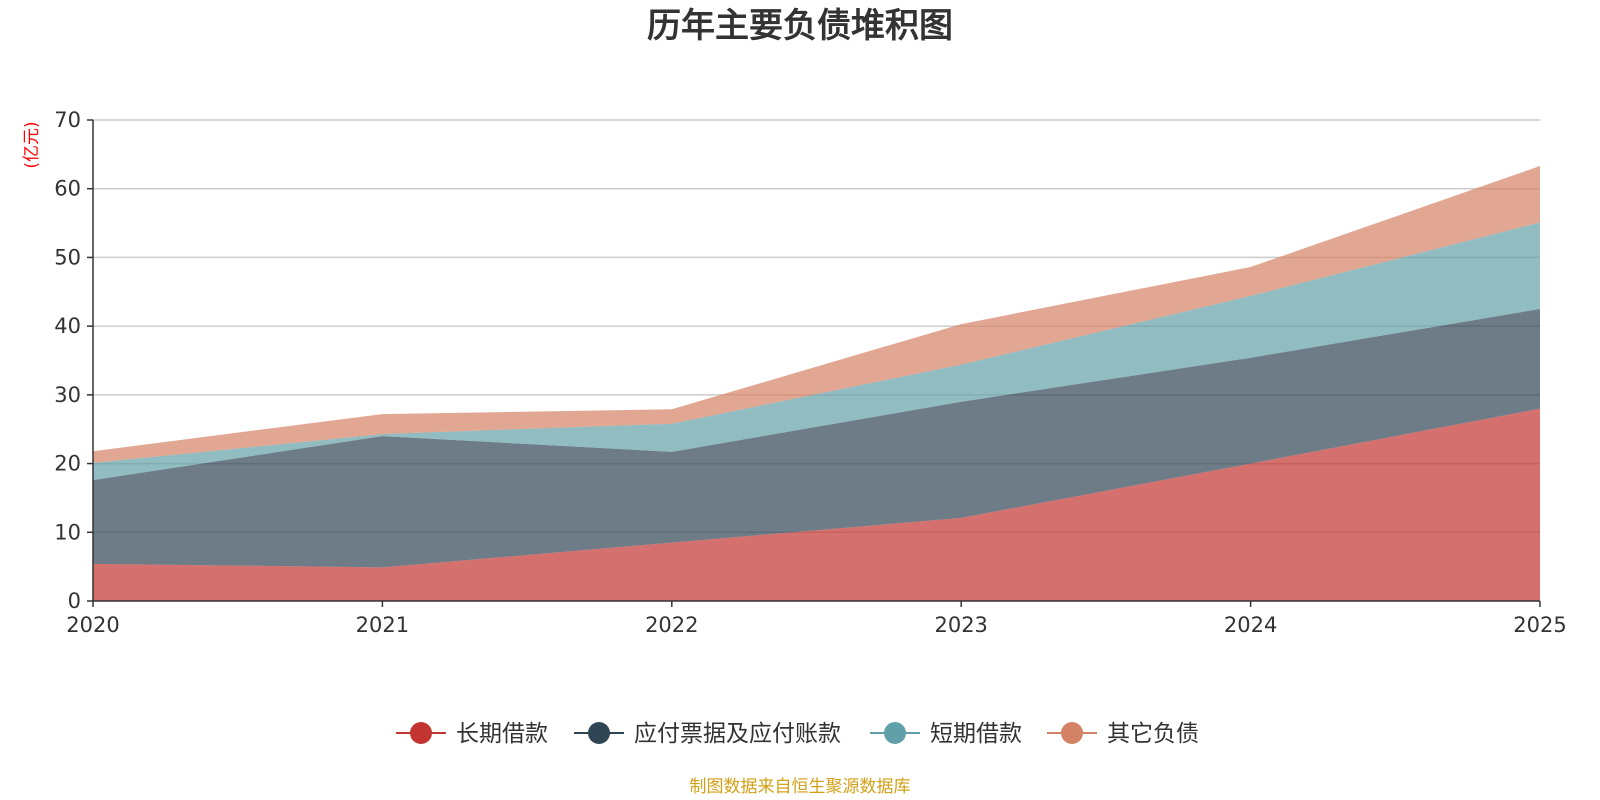  Describe the element at coordinates (1250, 625) in the screenshot. I see `x-tick-label: 2024` at that location.